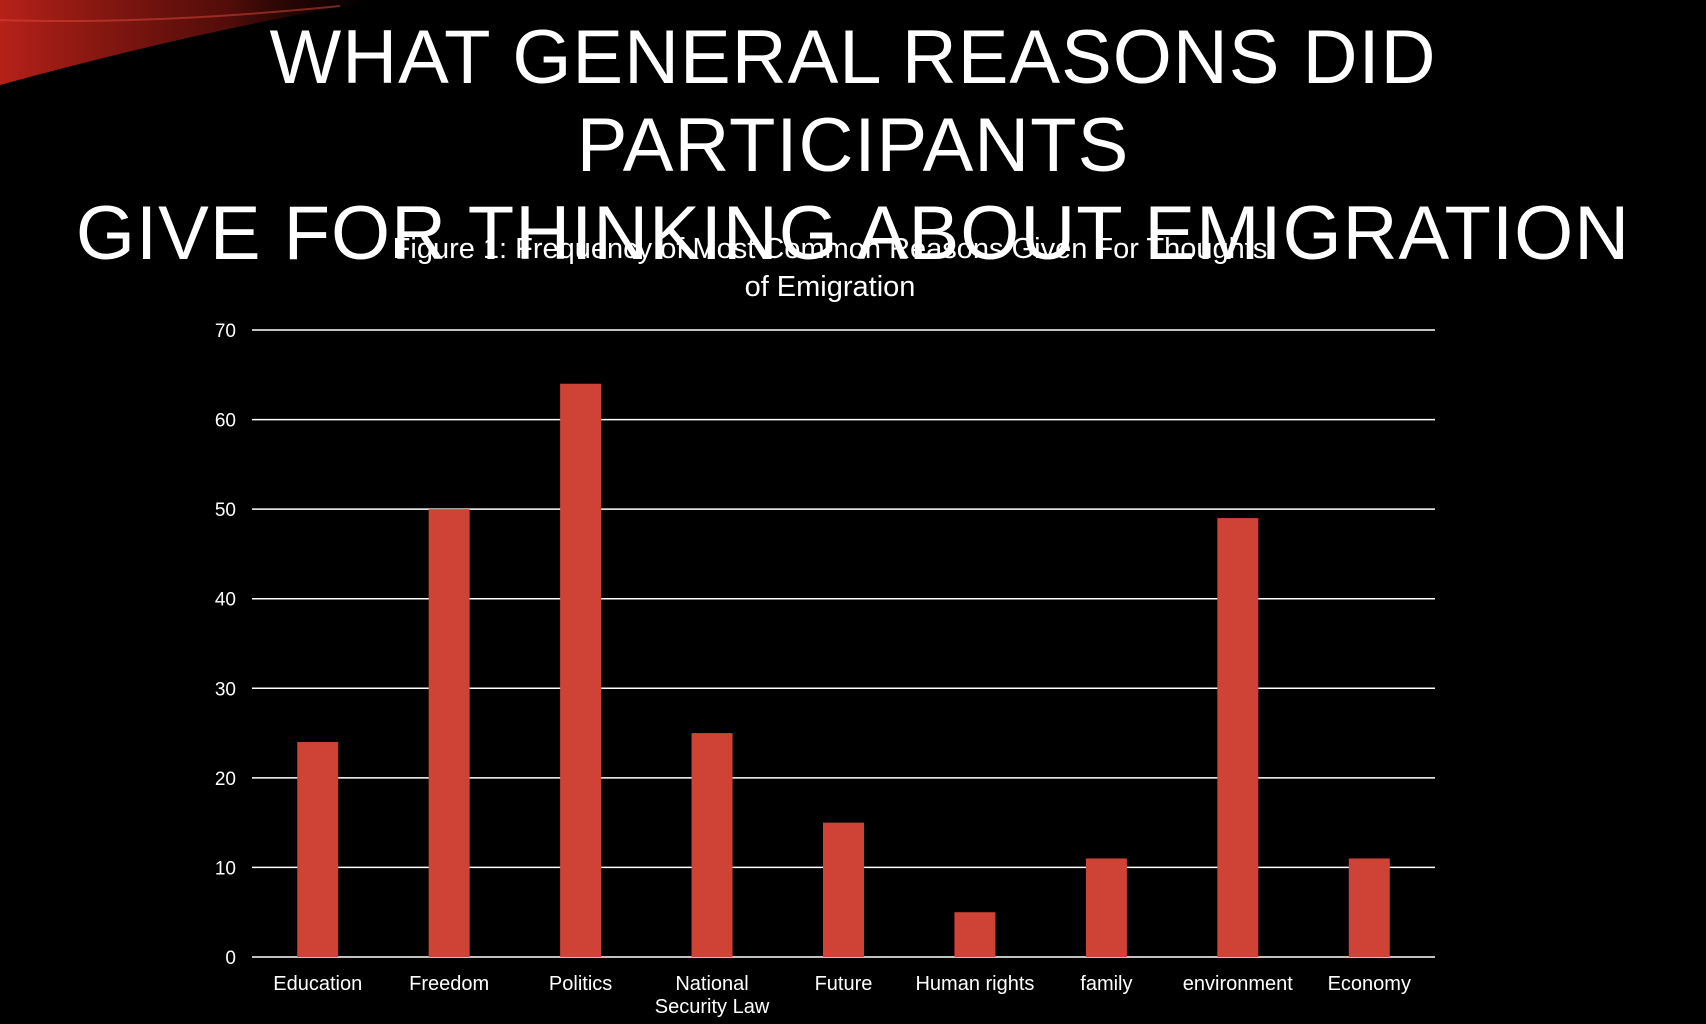 This screenshot has height=1024, width=1706. What do you see at coordinates (449, 733) in the screenshot?
I see `bar-freedom` at bounding box center [449, 733].